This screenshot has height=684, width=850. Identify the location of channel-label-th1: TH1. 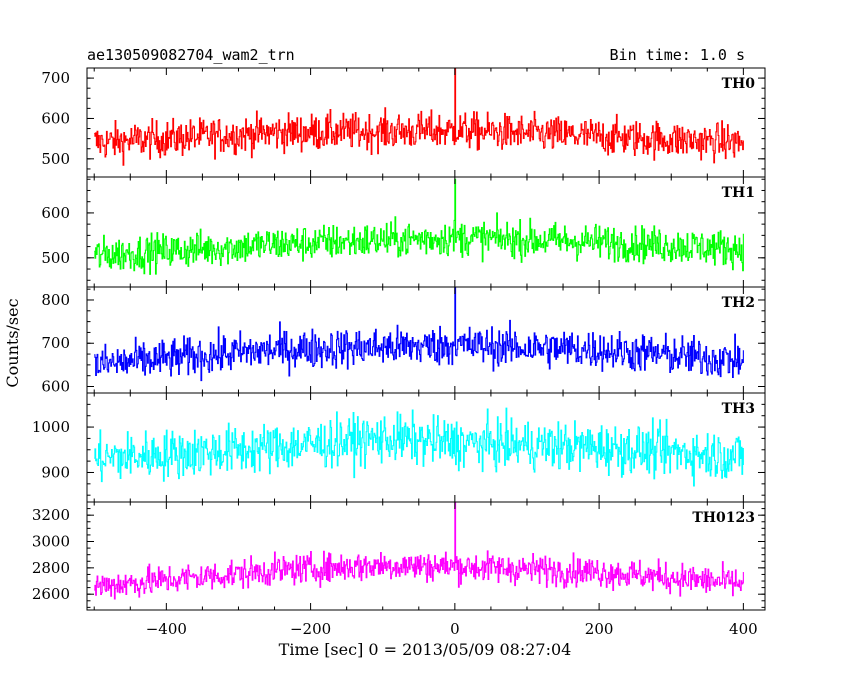
(738, 193).